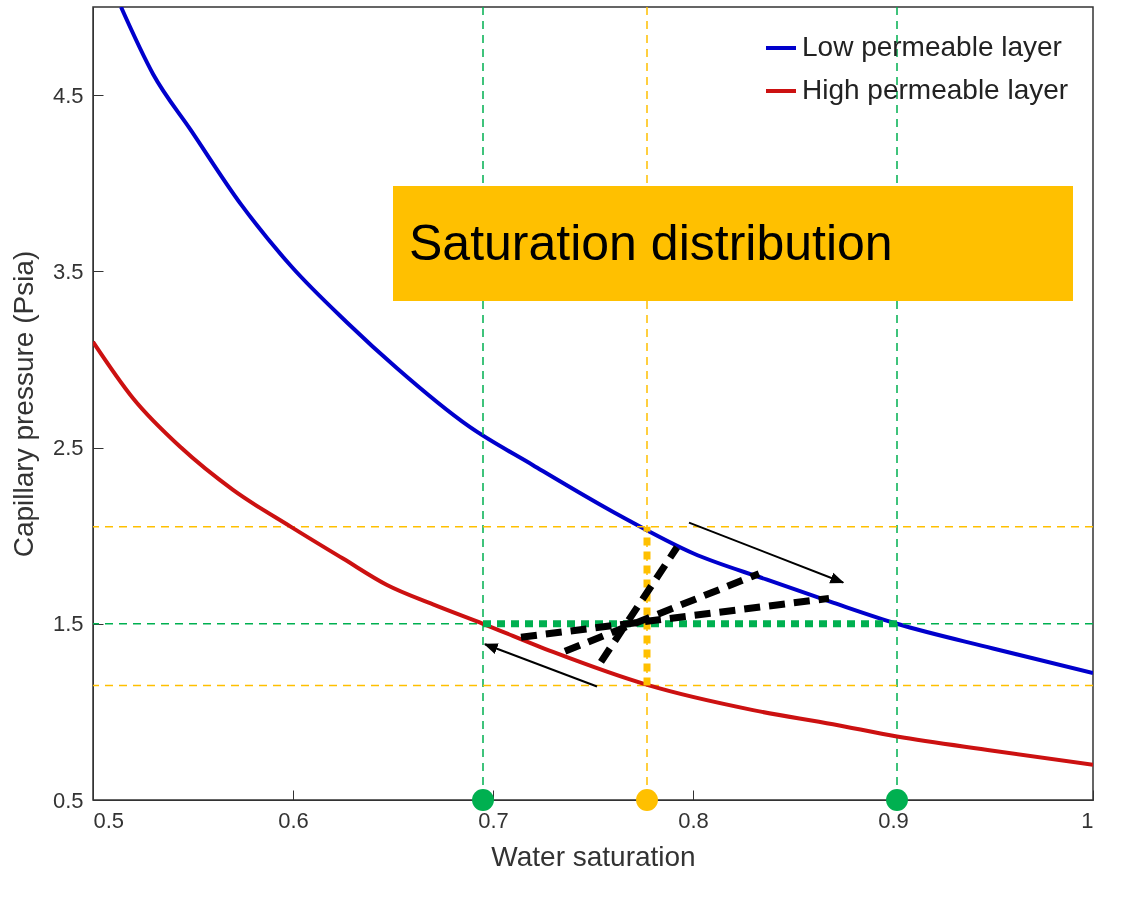 This screenshot has height=907, width=1142. I want to click on x-tick-label: 0.7, so click(493, 820).